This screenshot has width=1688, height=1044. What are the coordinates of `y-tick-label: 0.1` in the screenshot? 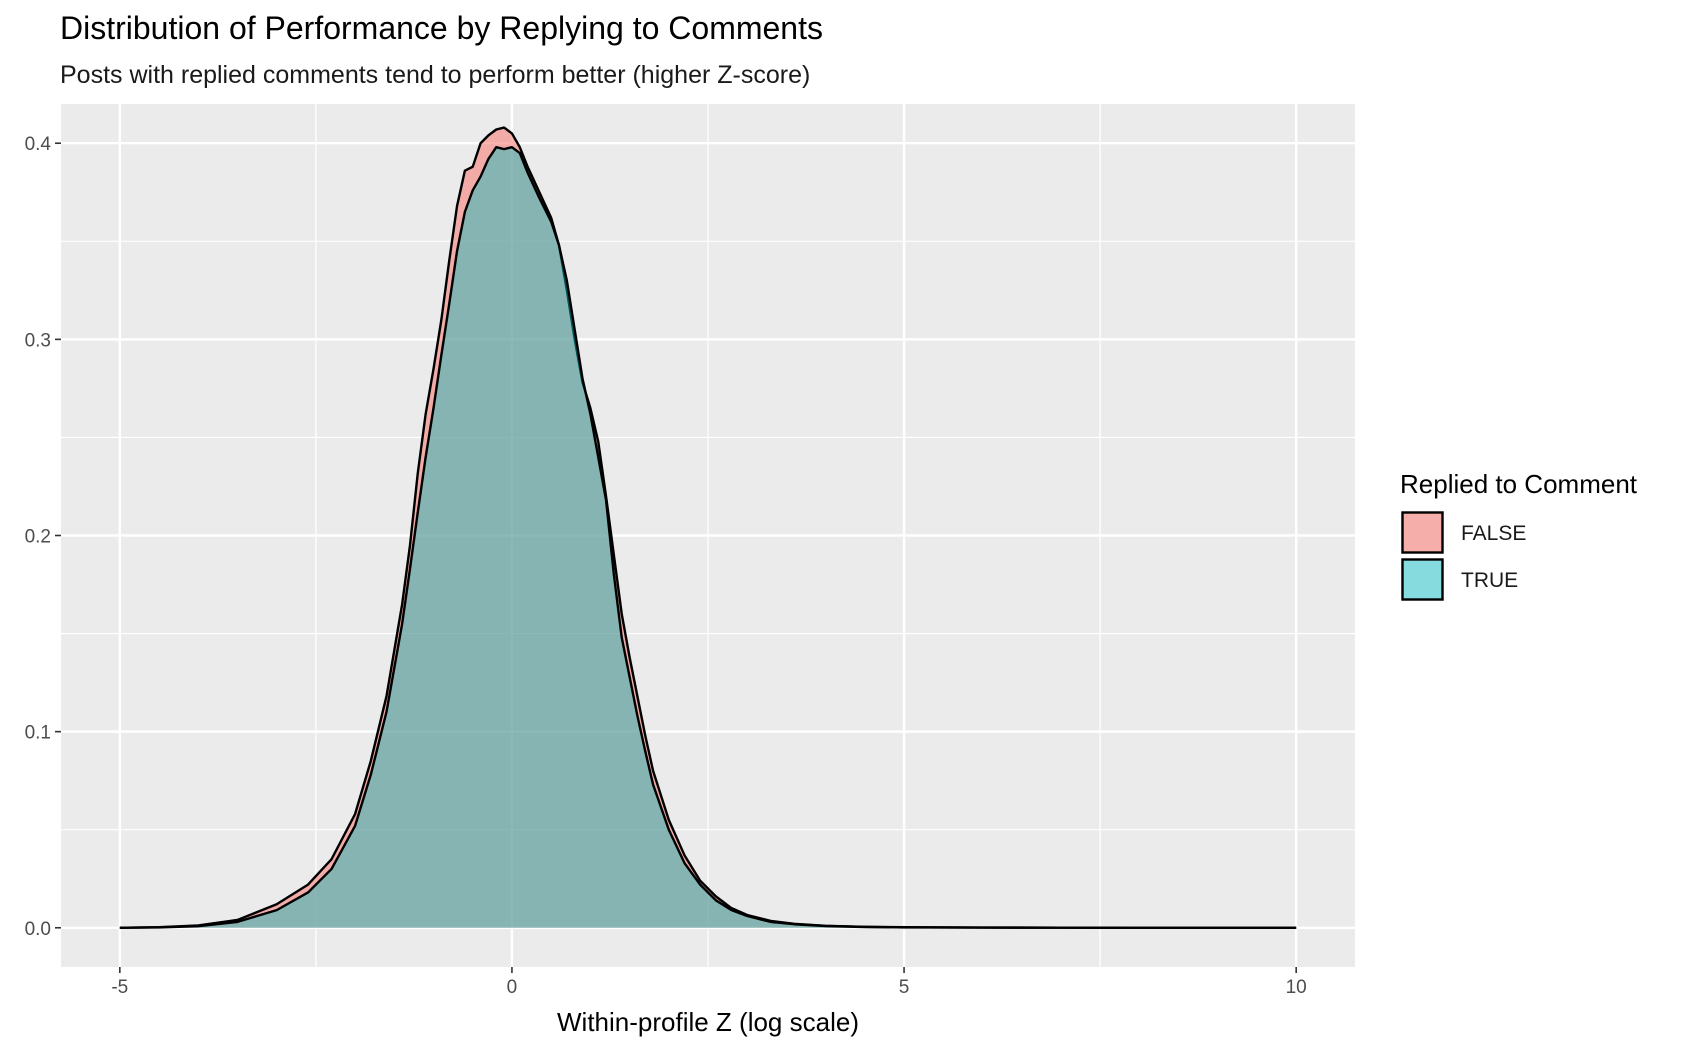 It's located at (38, 733).